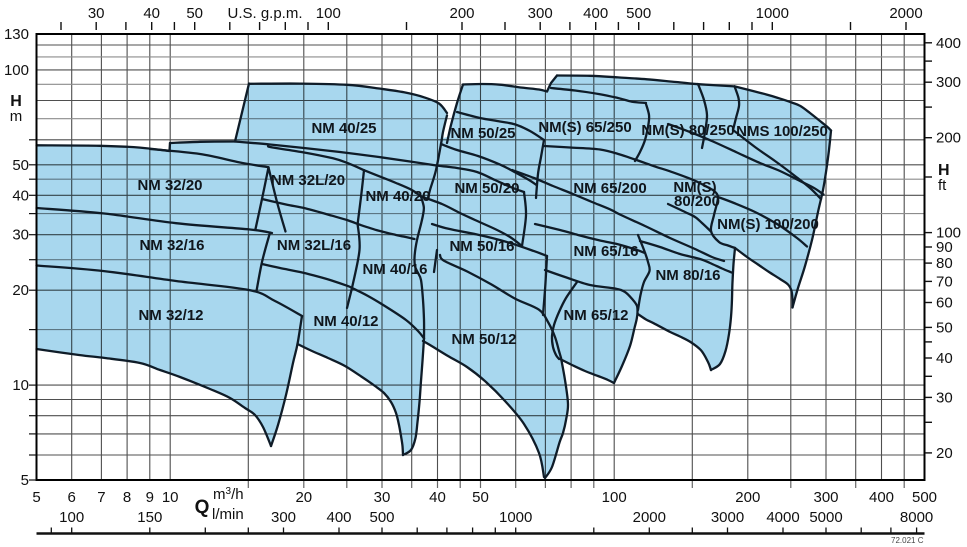 This screenshot has height=547, width=967. What do you see at coordinates (150, 497) in the screenshot?
I see `svg-text: 9` at bounding box center [150, 497].